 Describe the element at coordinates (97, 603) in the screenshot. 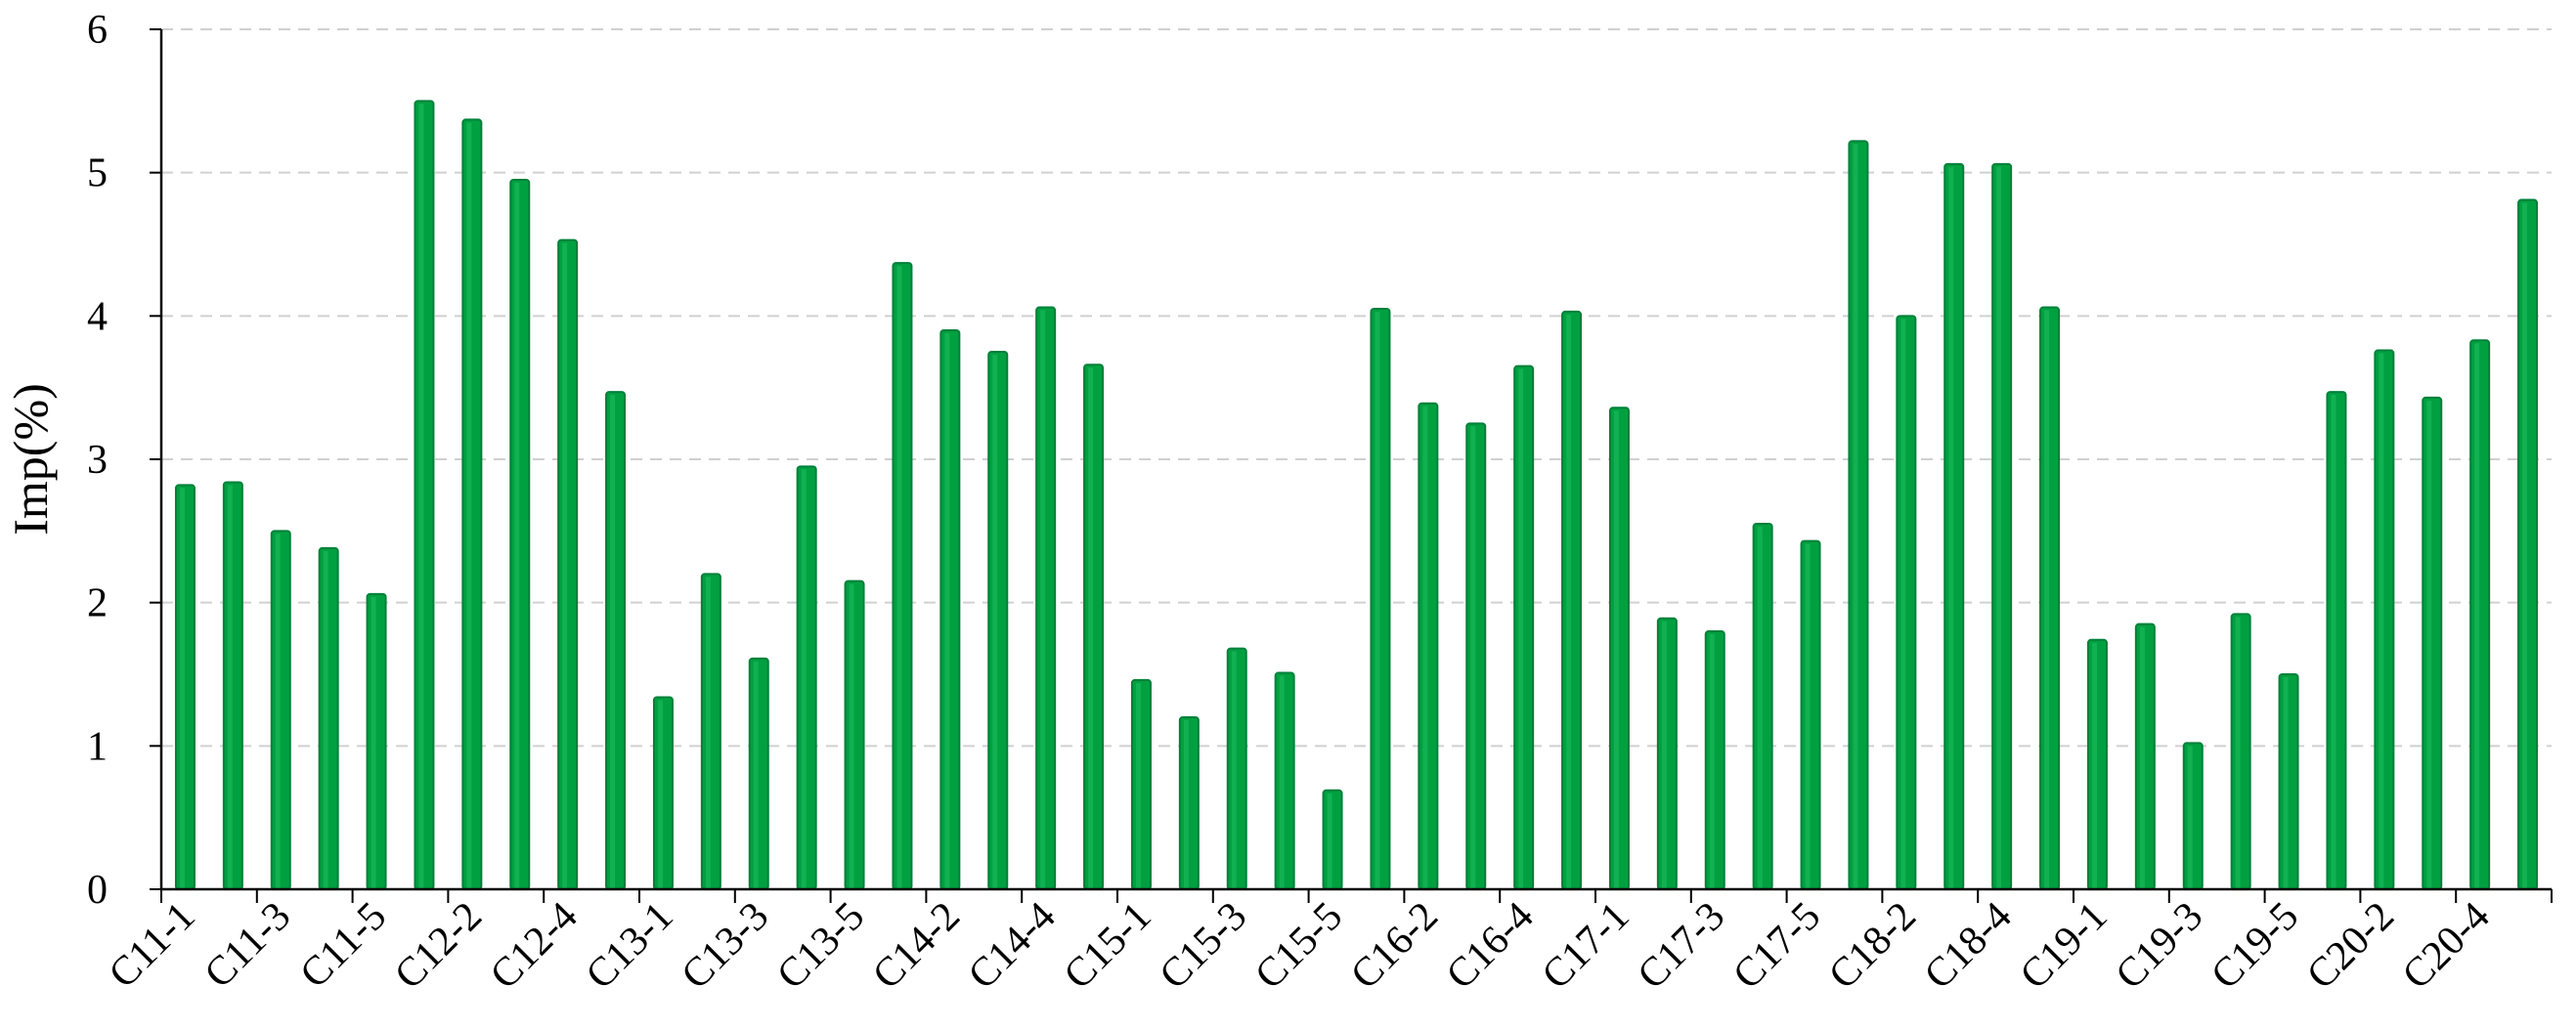

I see `y-tick-label: 2` at that location.